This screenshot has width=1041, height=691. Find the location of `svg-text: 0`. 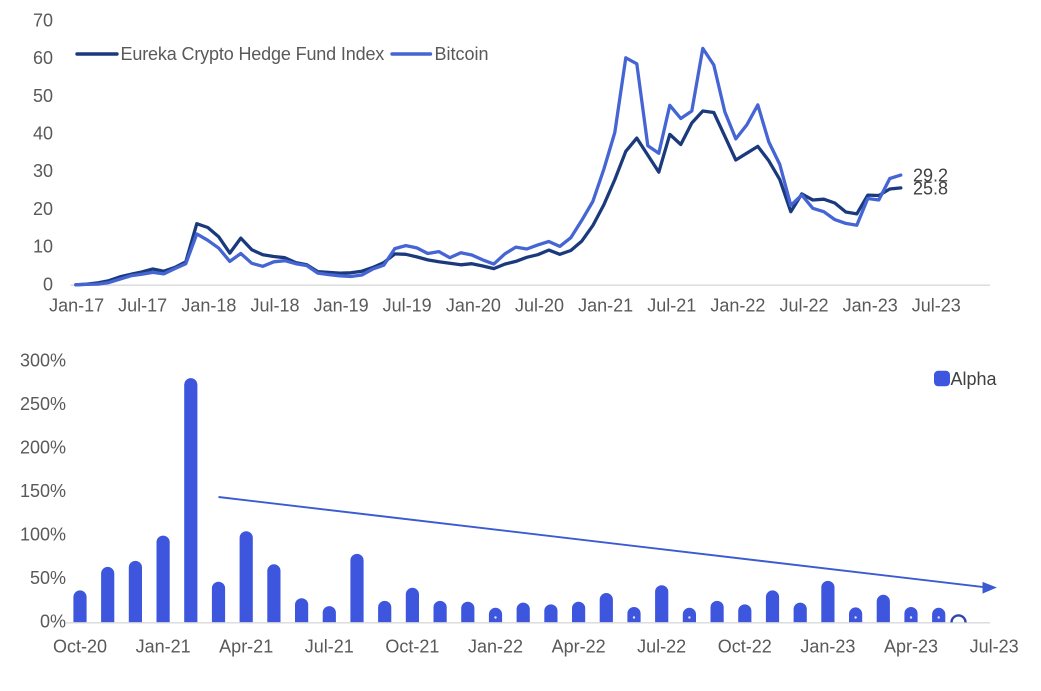

svg-text: 0 is located at coordinates (48, 284).